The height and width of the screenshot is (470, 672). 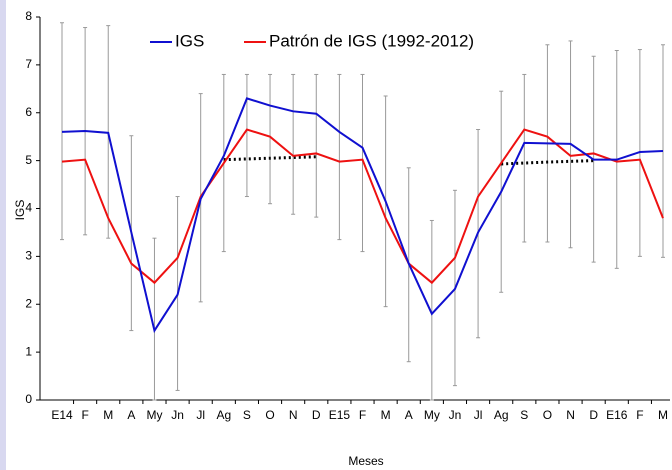 I want to click on x-tick-label: E14, so click(x=62, y=415).